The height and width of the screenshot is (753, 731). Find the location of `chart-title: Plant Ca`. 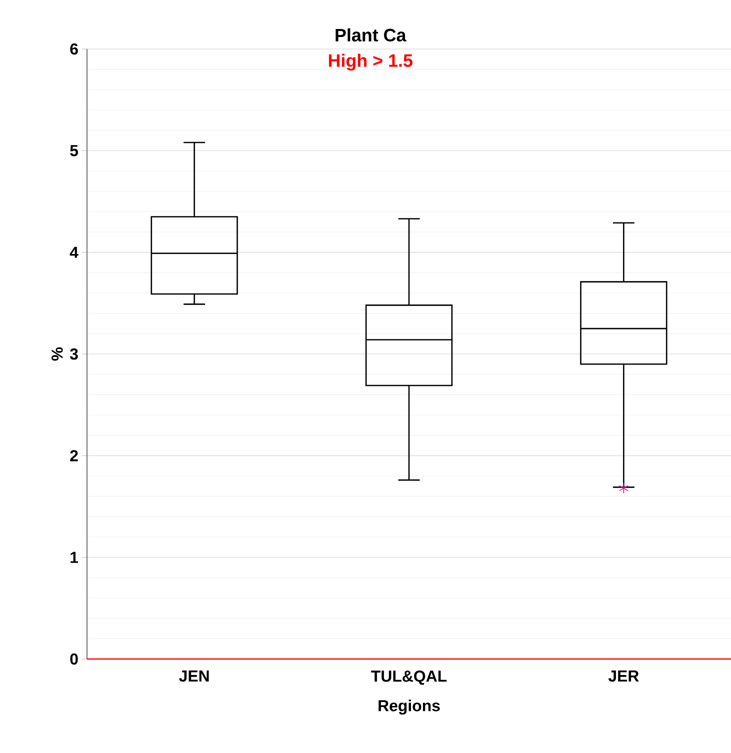

chart-title: Plant Ca is located at coordinates (371, 35).